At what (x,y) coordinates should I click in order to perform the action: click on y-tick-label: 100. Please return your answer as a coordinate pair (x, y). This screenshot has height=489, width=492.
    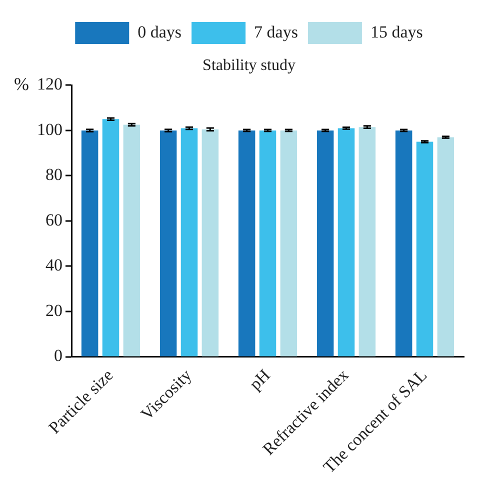
    Looking at the image, I should click on (49, 129).